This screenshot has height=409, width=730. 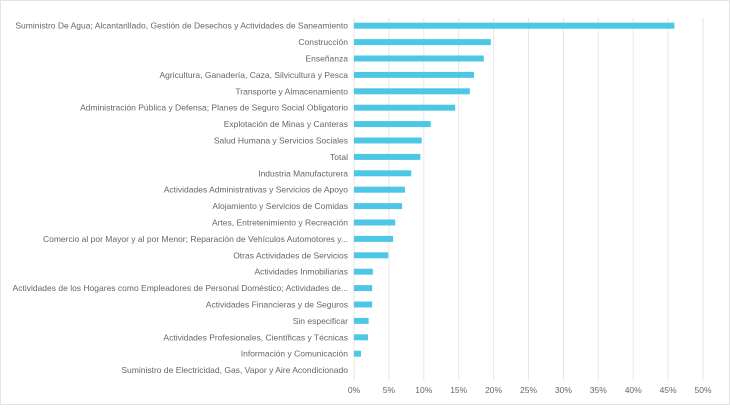 I want to click on category-label: Actividades Financieras y de Seguros, so click(x=277, y=305).